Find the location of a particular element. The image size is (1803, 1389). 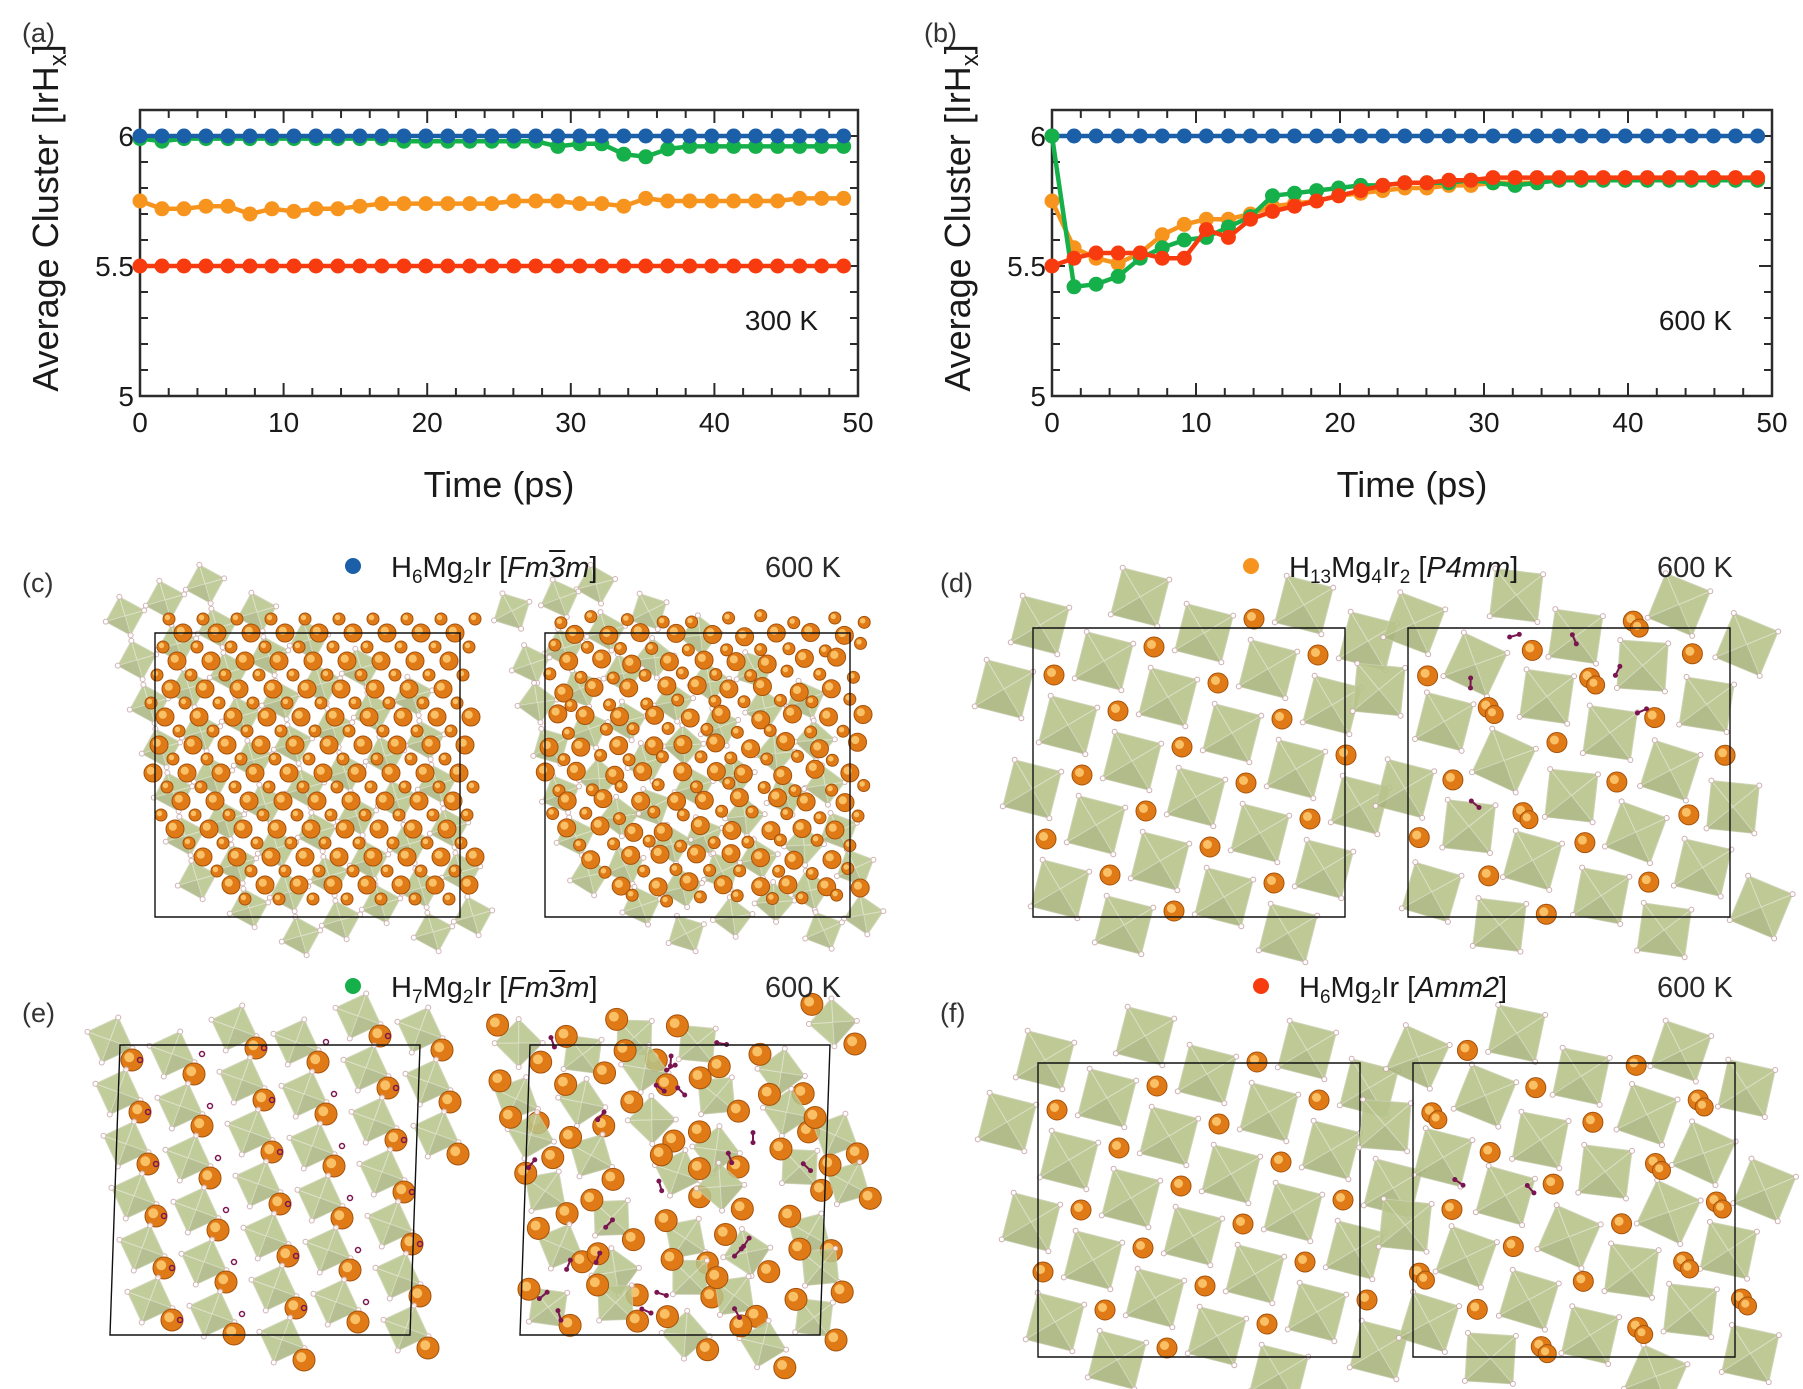

h-atom-isolated is located at coordinates (148, 1112).